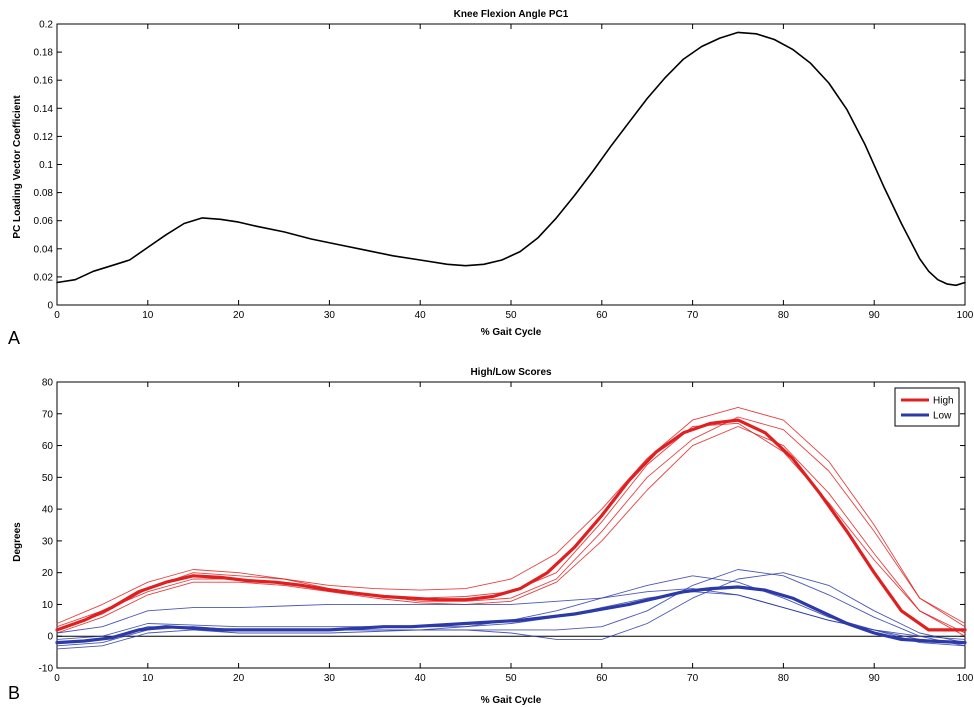 Image resolution: width=974 pixels, height=707 pixels. What do you see at coordinates (48, 510) in the screenshot?
I see `y-tick-label: 40` at bounding box center [48, 510].